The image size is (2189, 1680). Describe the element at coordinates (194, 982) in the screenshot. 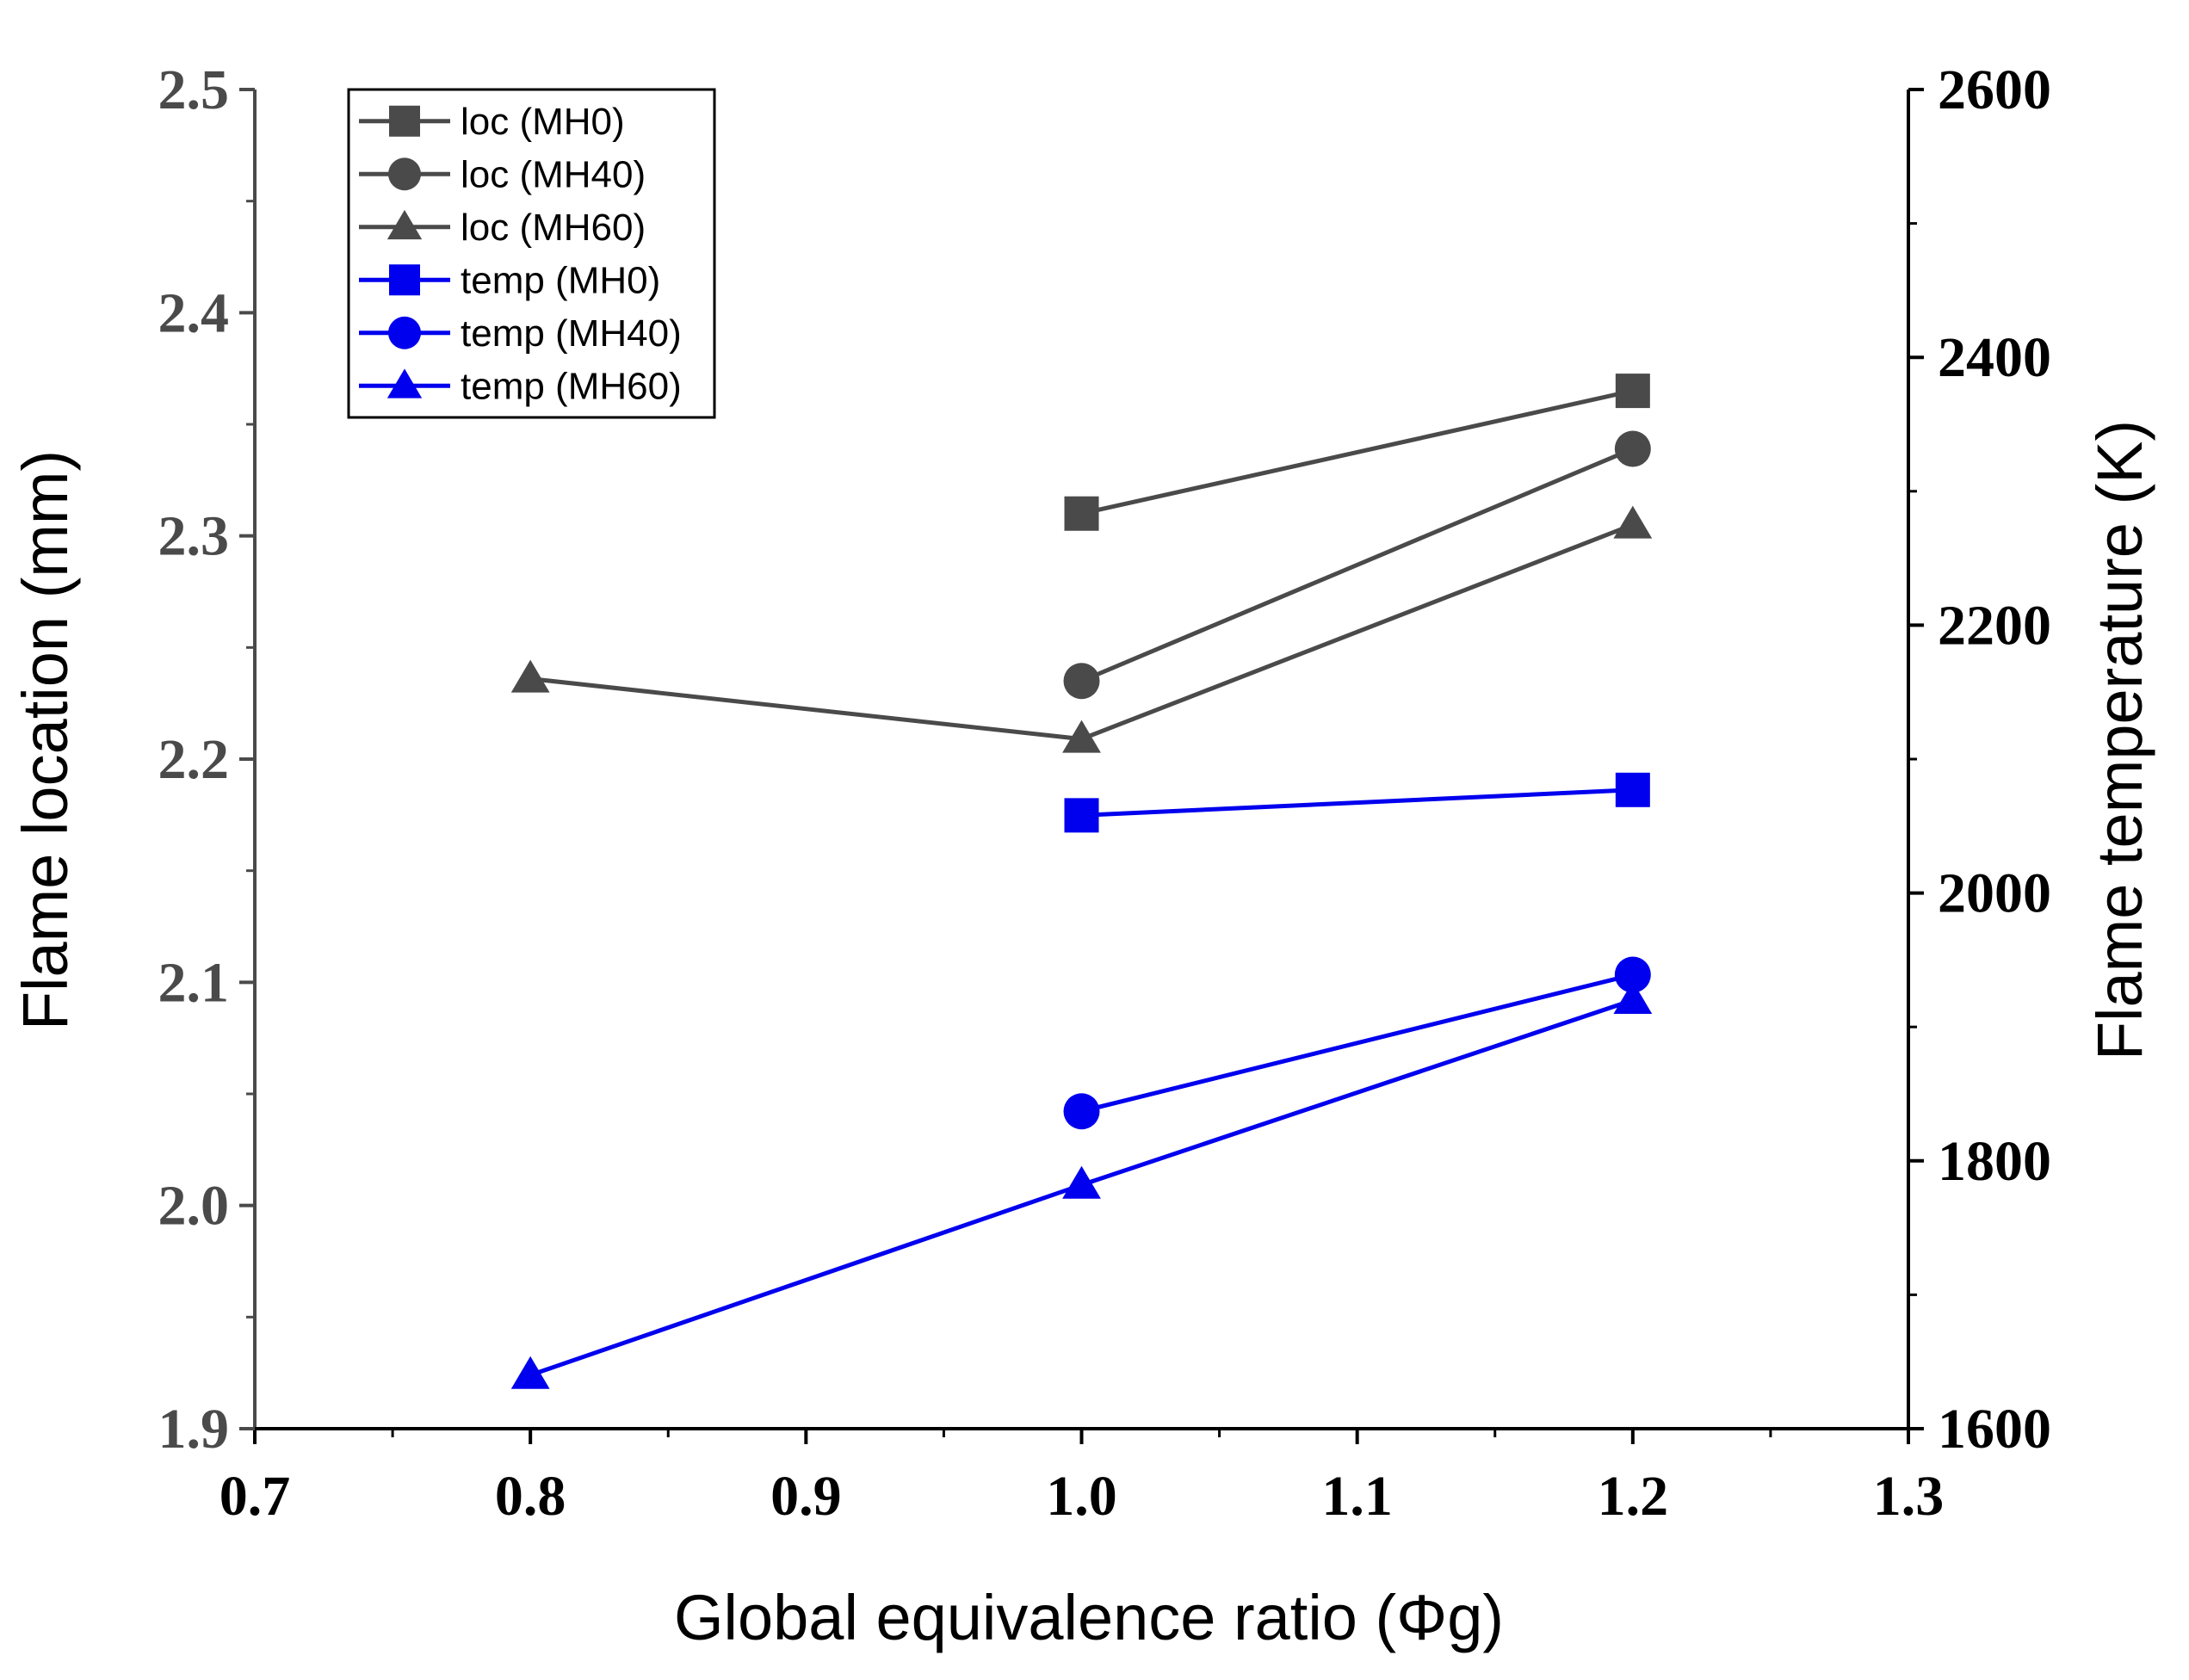

I see `y-left-tick-label: 2.1` at that location.